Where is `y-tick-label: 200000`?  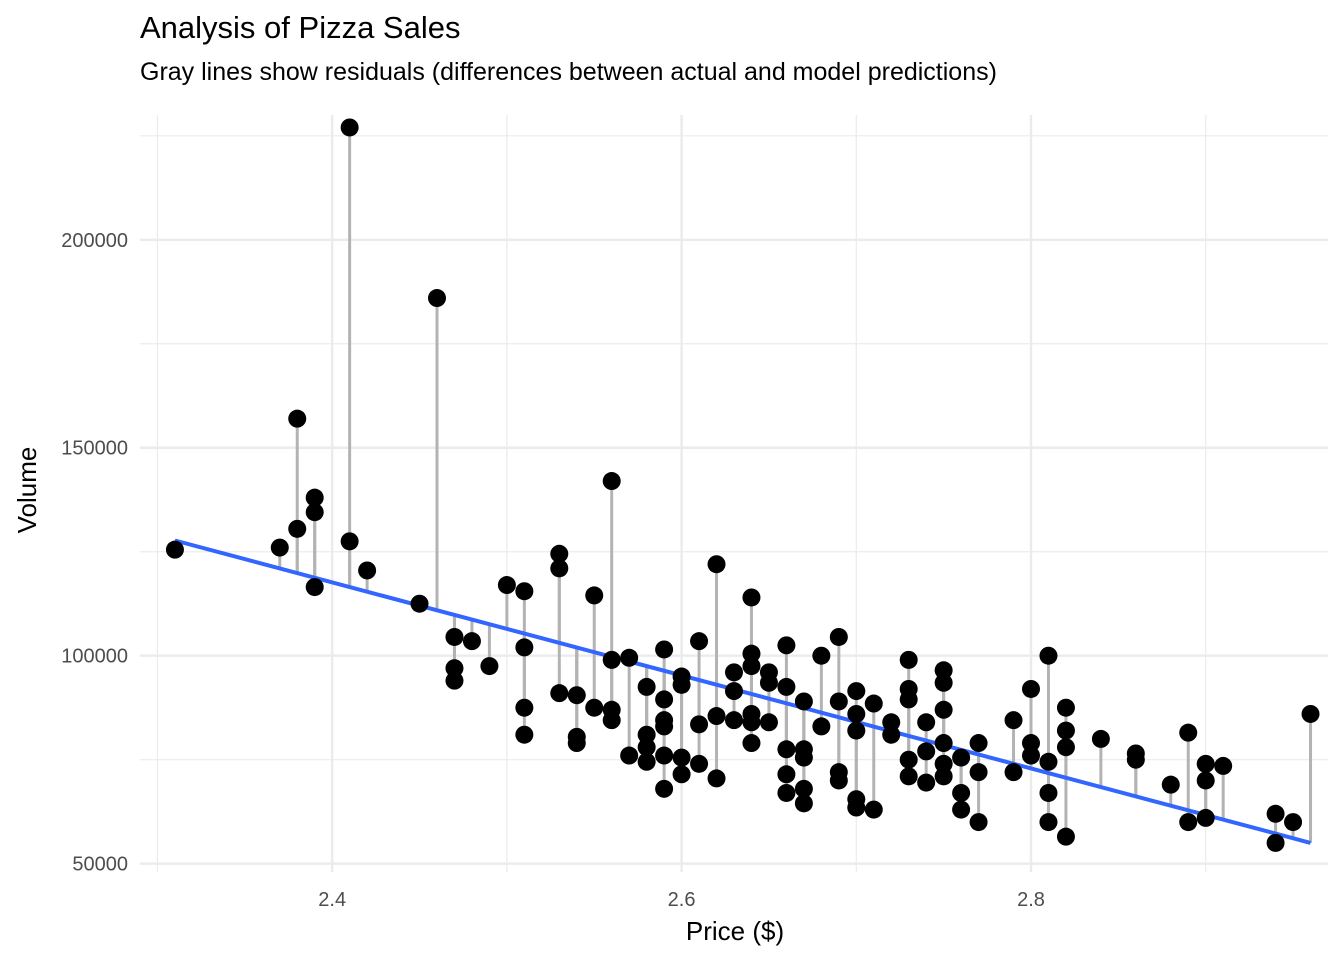 y-tick-label: 200000 is located at coordinates (94, 241).